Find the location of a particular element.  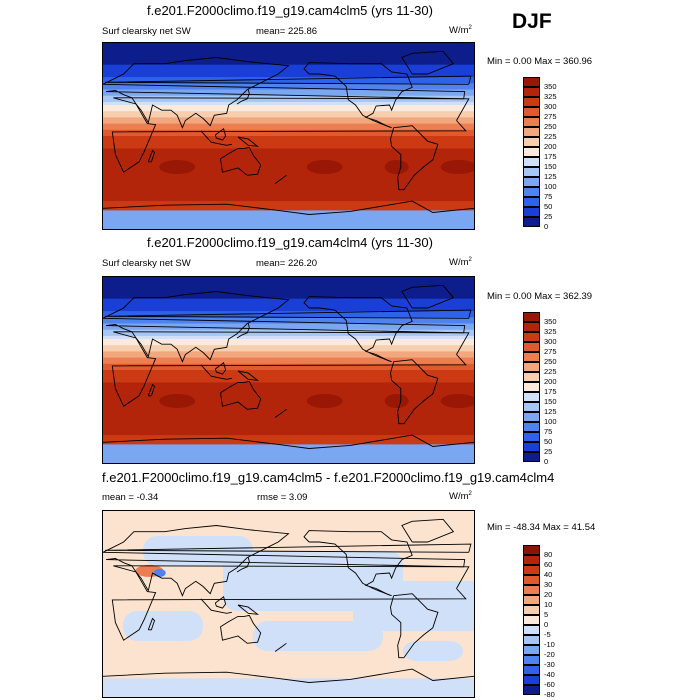

panel3-map-field is located at coordinates (288, 604).